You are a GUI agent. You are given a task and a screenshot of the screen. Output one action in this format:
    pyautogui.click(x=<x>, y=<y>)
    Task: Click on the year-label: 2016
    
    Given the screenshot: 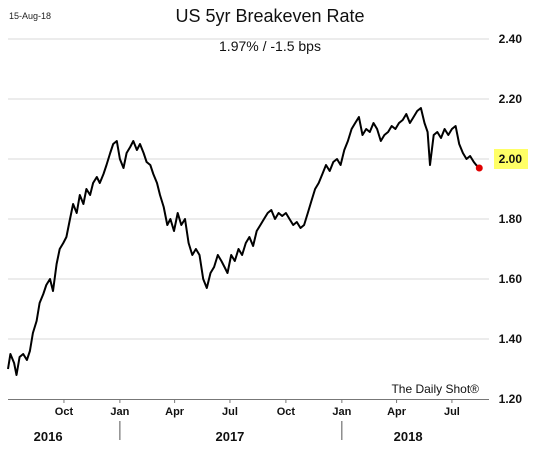 What is the action you would take?
    pyautogui.click(x=48, y=436)
    